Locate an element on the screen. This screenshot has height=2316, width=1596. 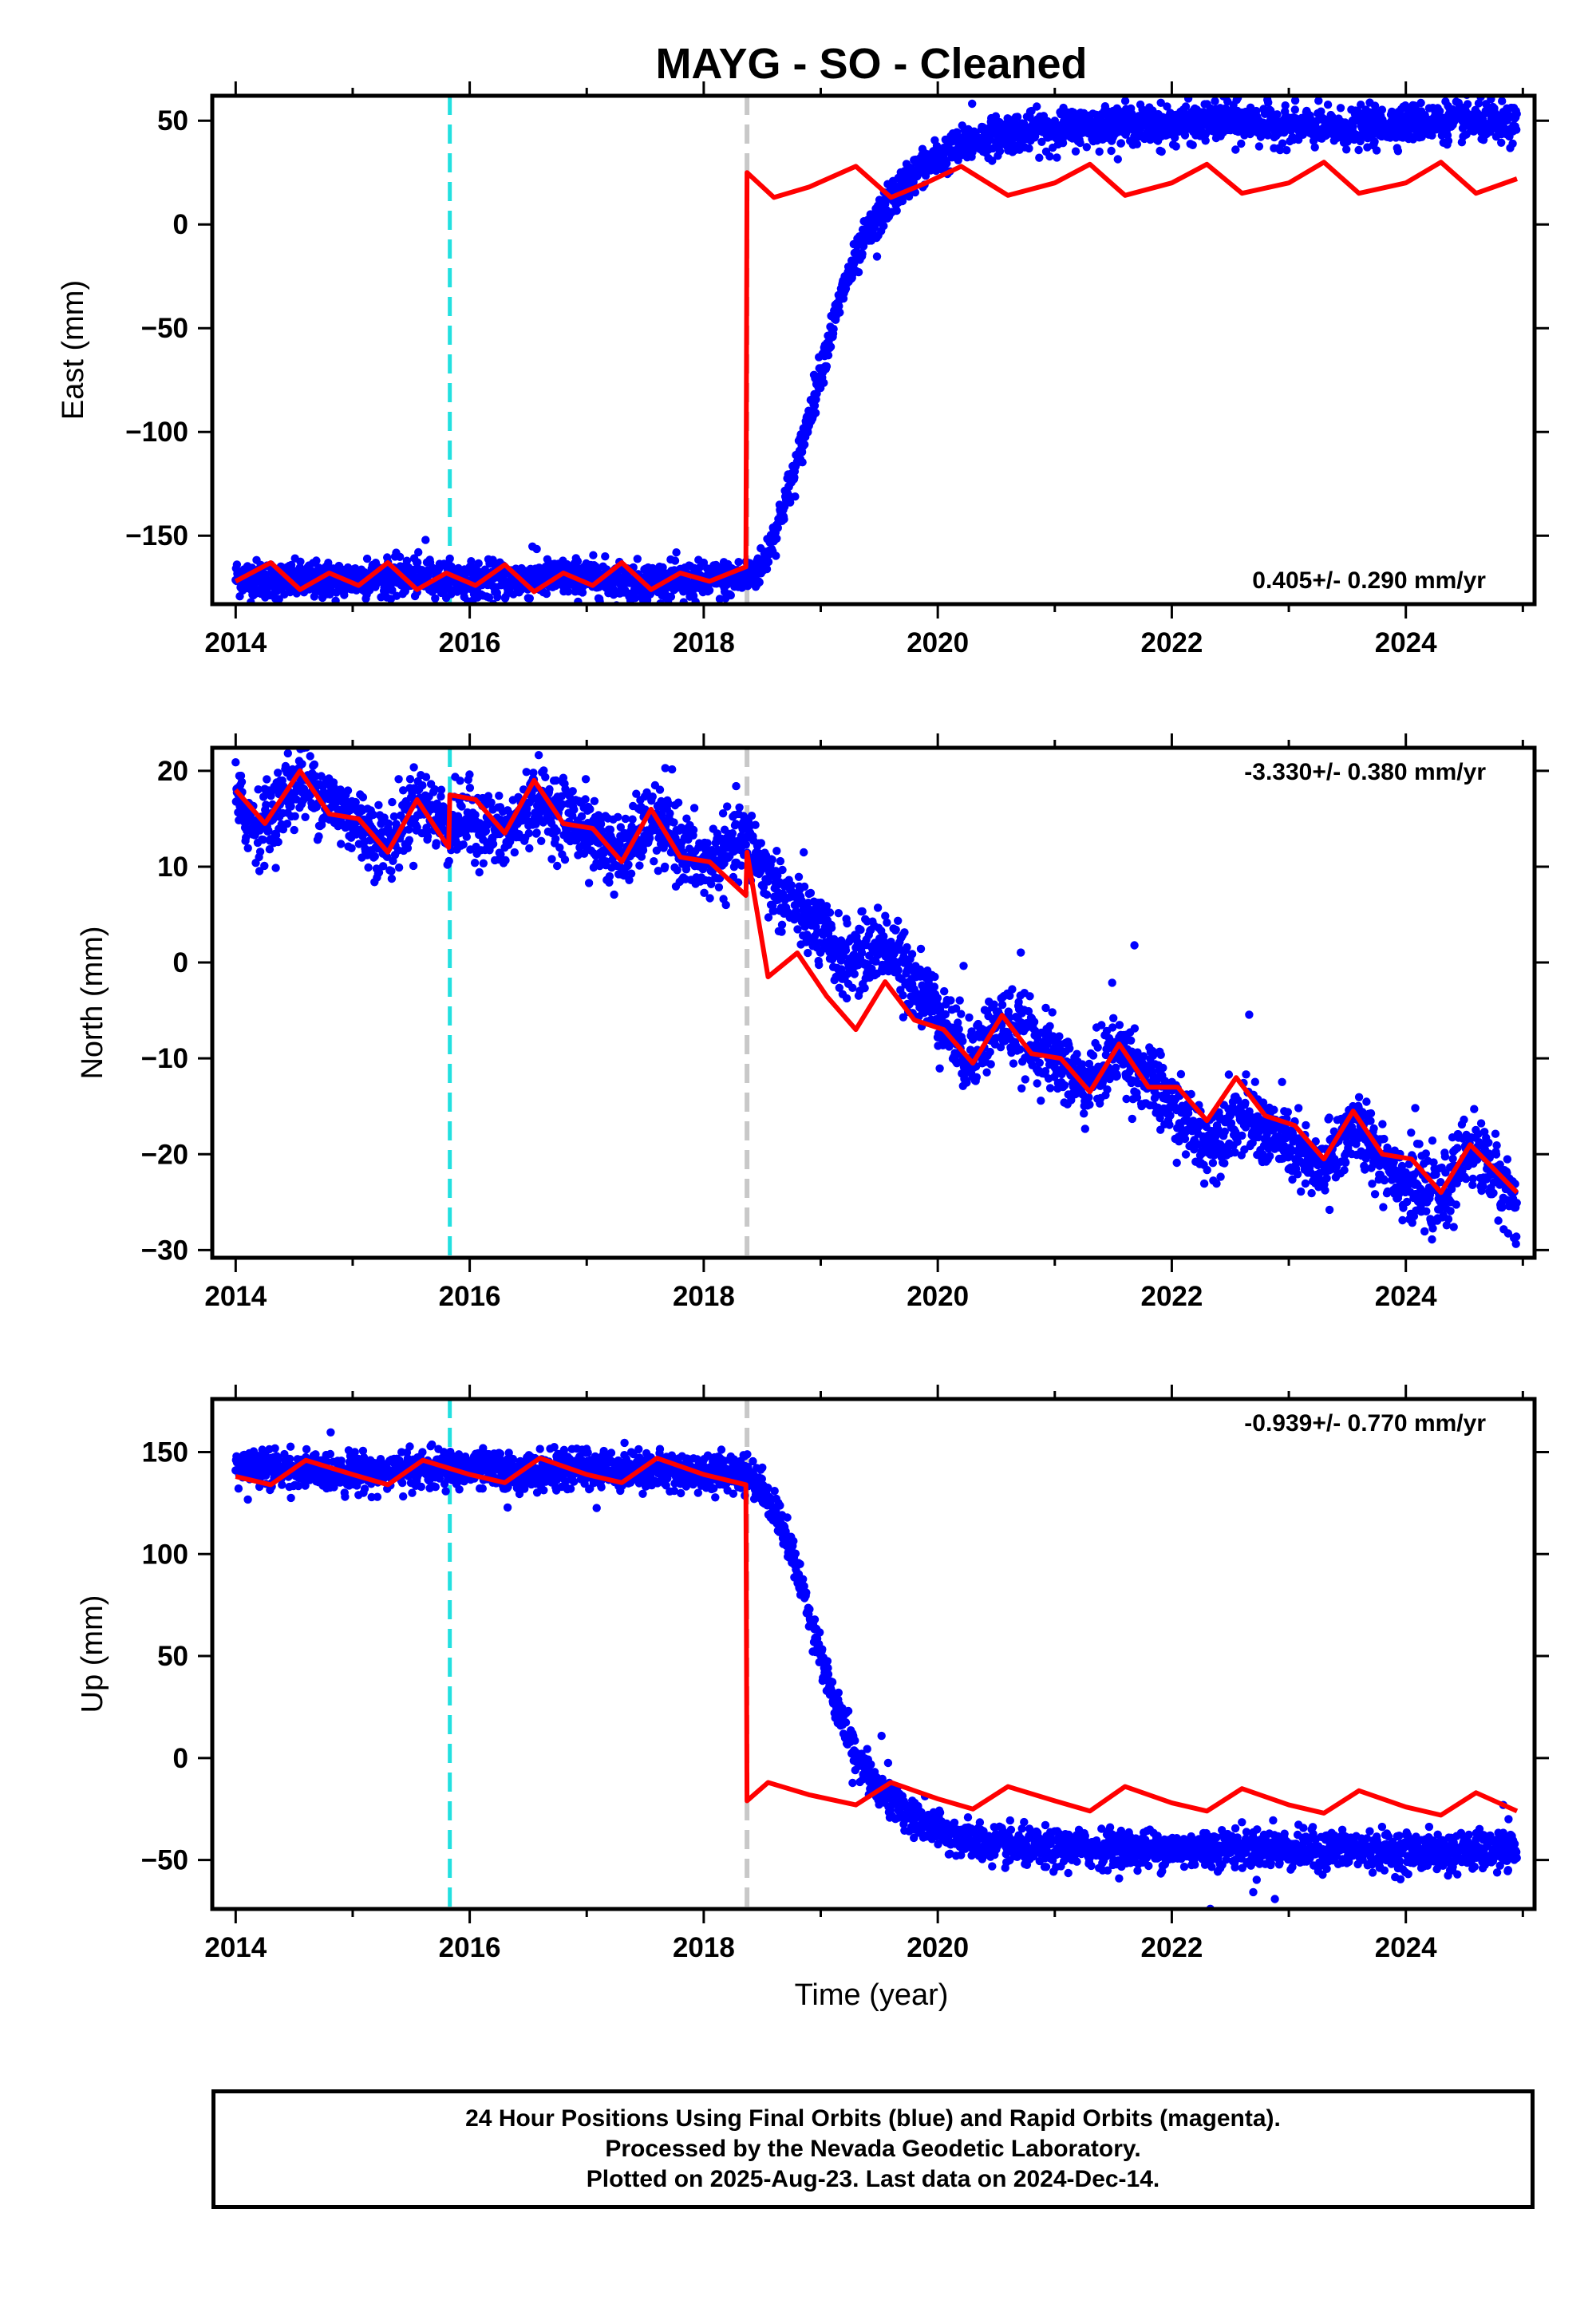
y-tick-label: −150 is located at coordinates (156, 535).